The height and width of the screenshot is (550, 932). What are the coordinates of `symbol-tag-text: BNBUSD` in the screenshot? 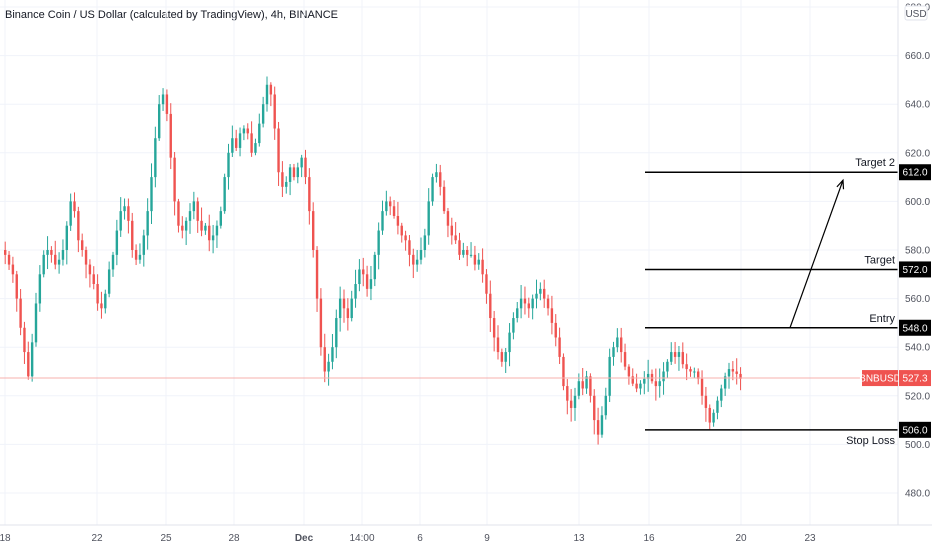 It's located at (880, 379).